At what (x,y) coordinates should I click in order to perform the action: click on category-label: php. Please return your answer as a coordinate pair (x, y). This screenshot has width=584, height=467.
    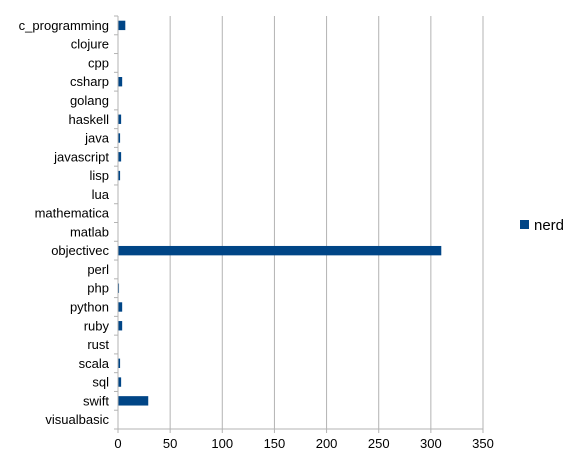
    Looking at the image, I should click on (98, 288).